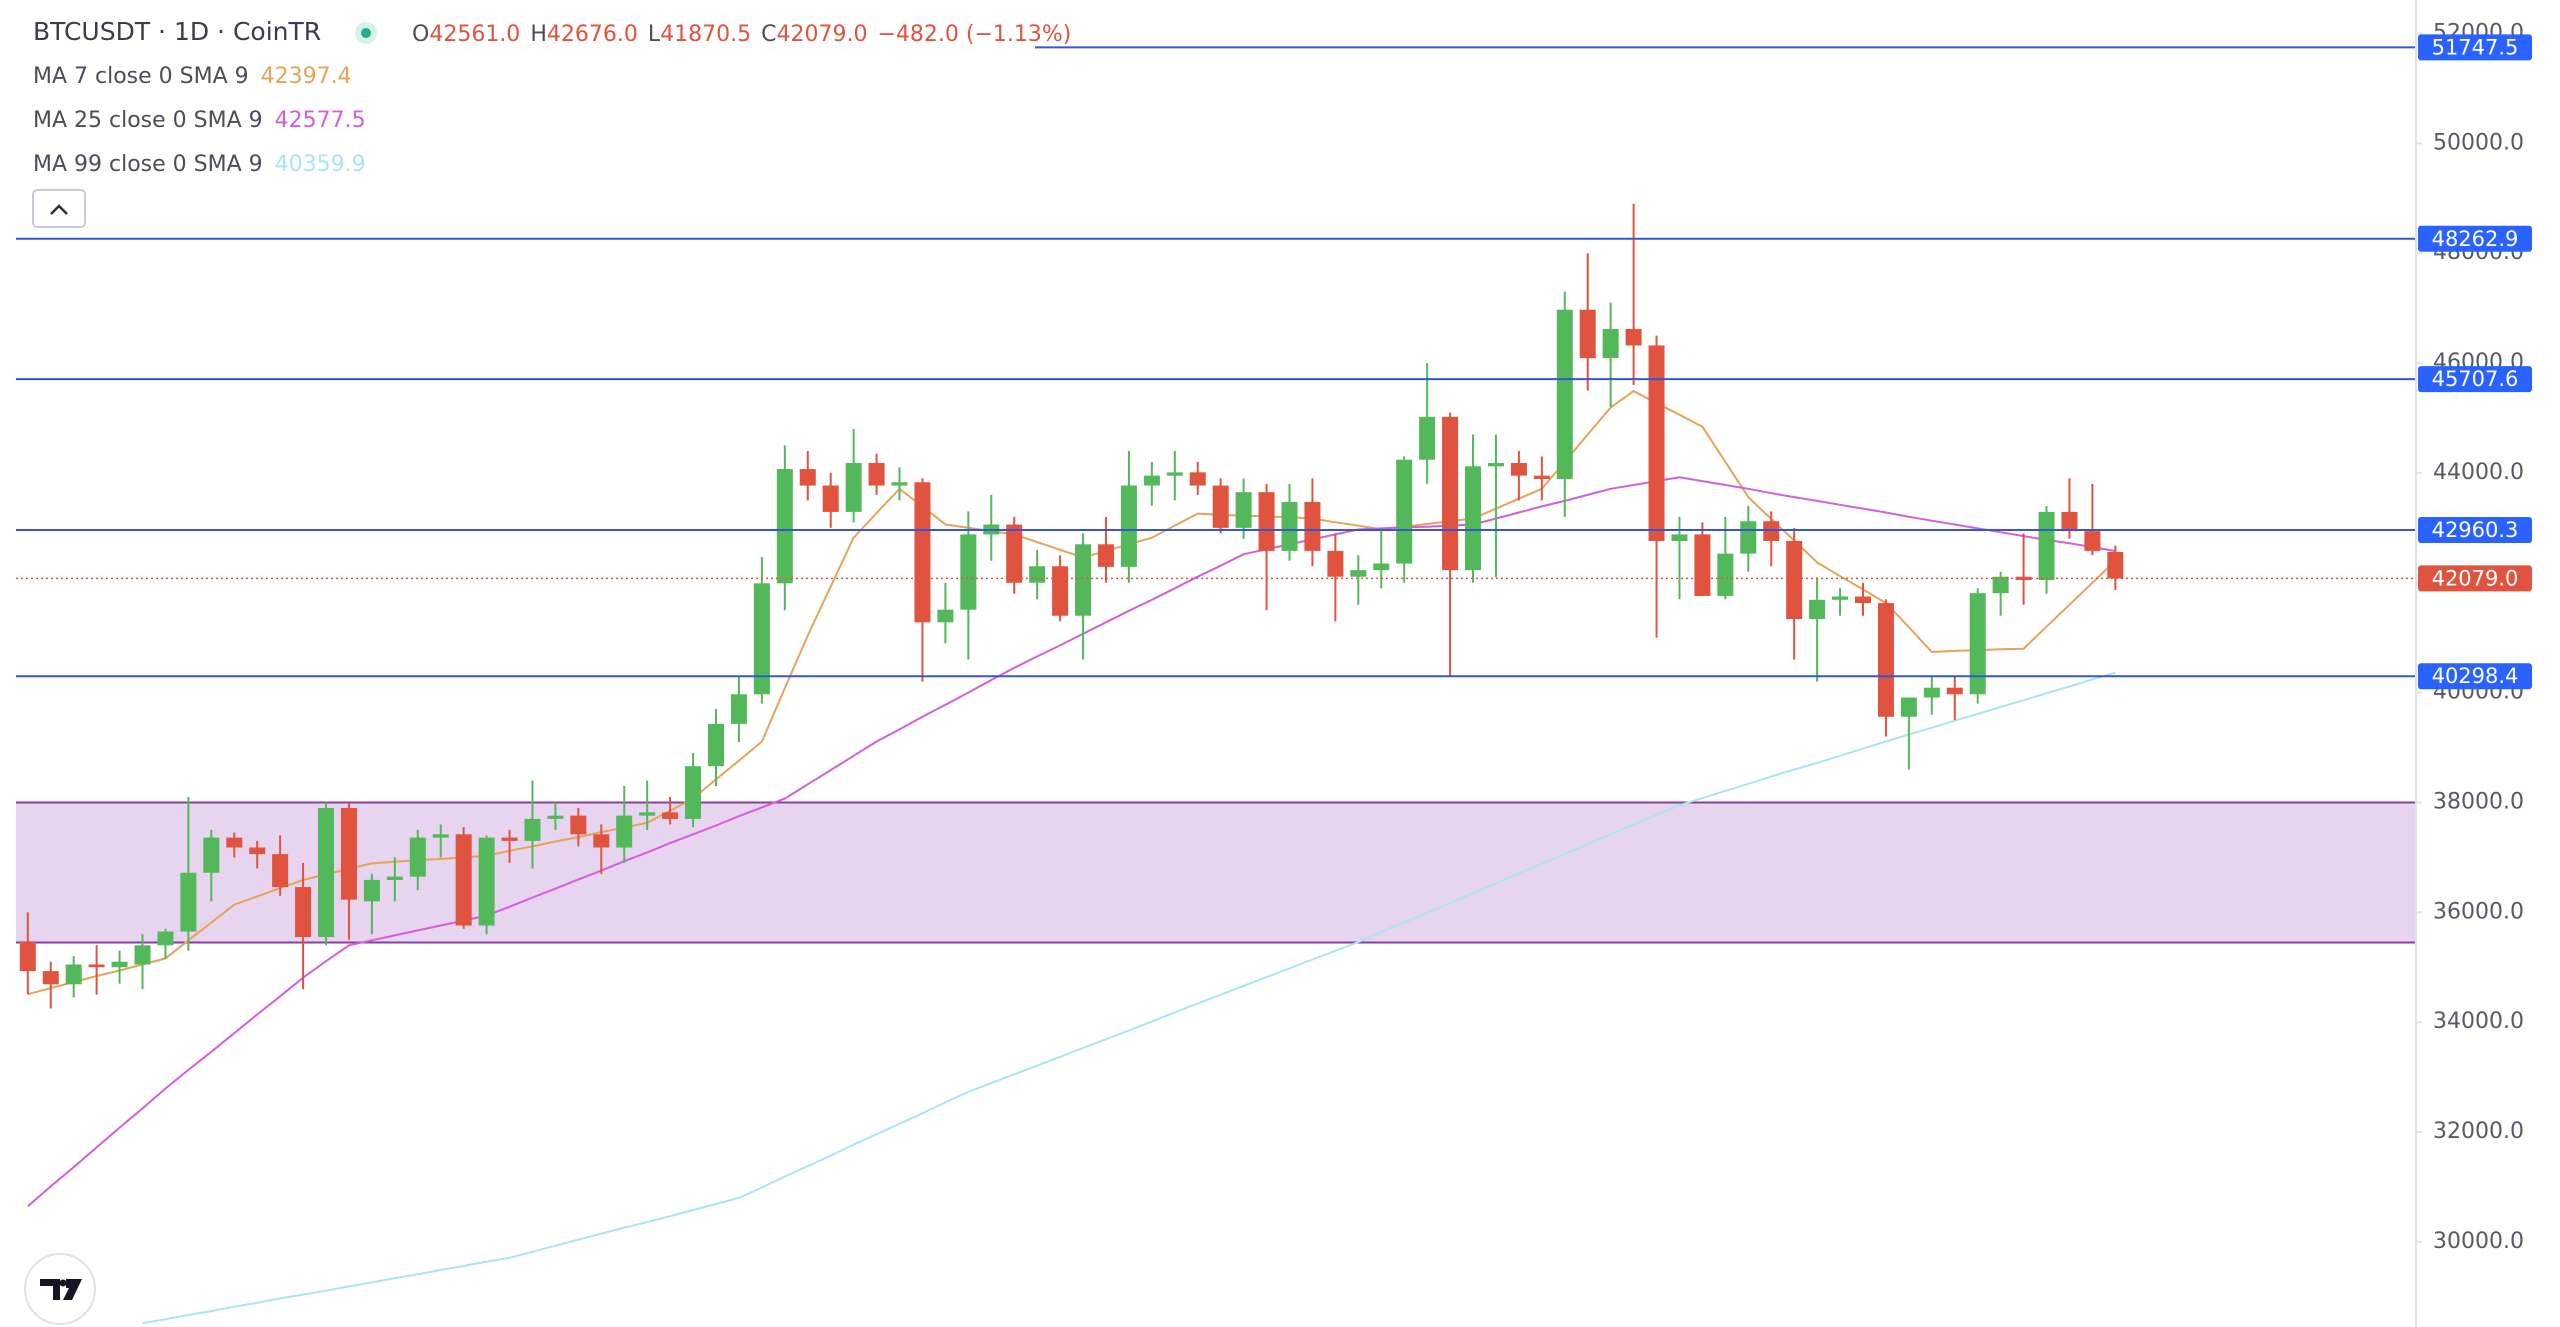  I want to click on logo-dot, so click(63, 1283).